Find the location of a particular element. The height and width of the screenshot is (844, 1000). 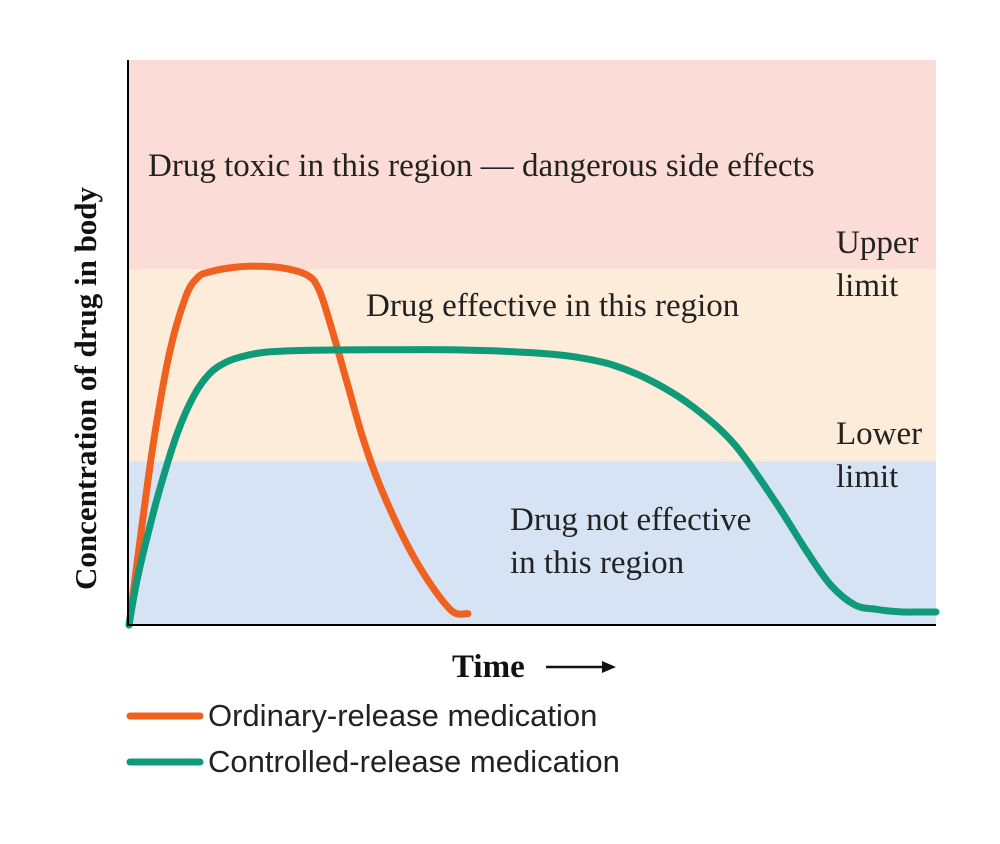

lower-limit-label-line1: Lower is located at coordinates (879, 434).